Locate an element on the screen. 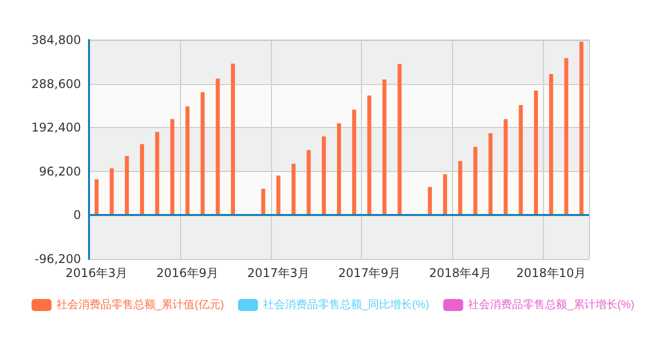 The width and height of the screenshot is (666, 353). legend-label: 社会消费品零售总额_同比增长(%) is located at coordinates (346, 304).